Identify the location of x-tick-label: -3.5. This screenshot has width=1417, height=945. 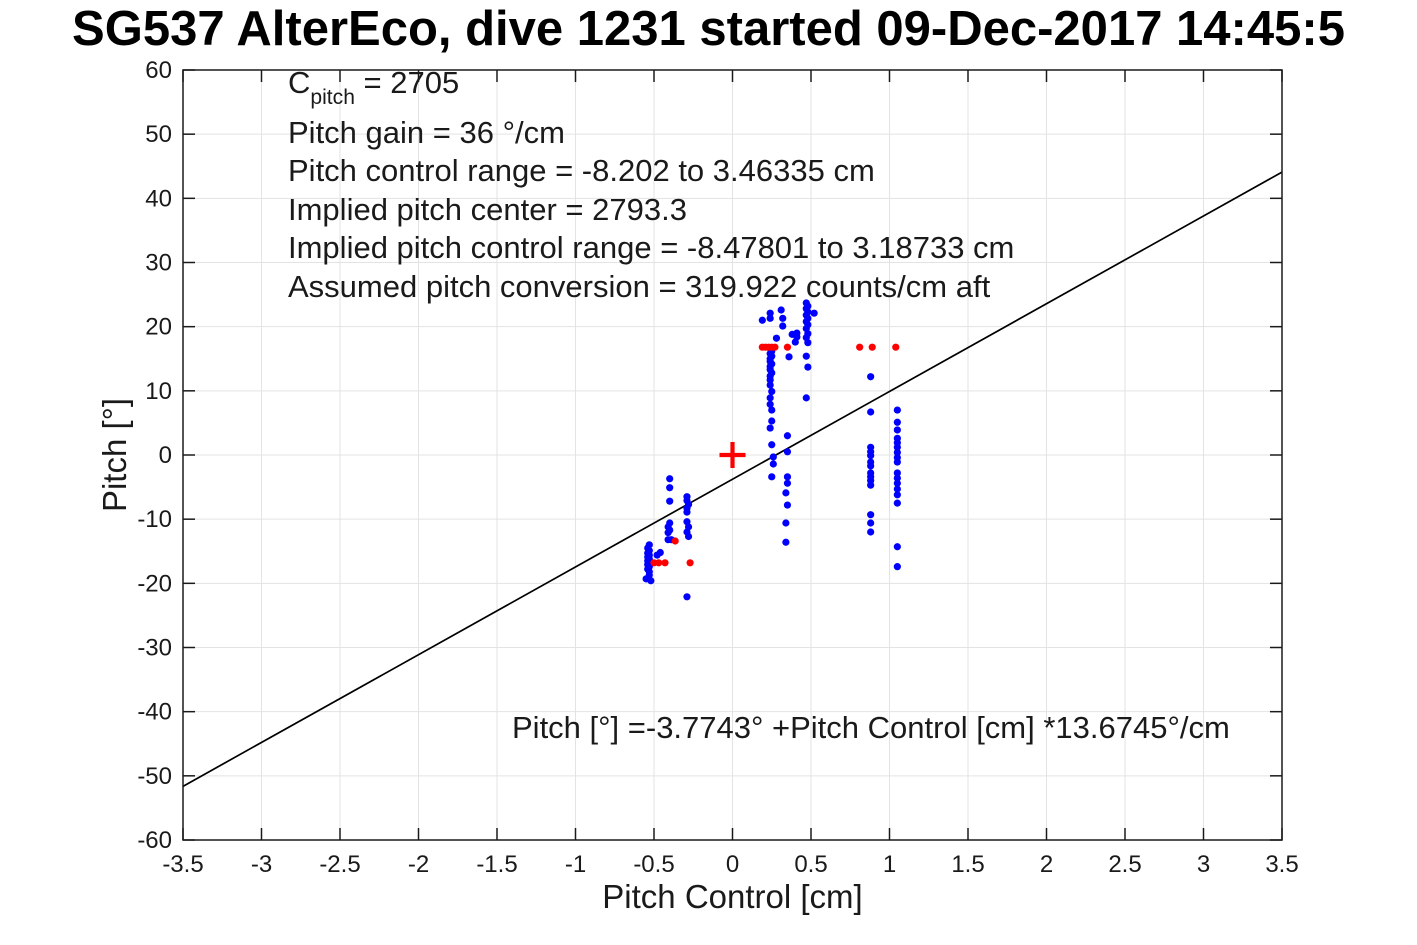
(182, 864).